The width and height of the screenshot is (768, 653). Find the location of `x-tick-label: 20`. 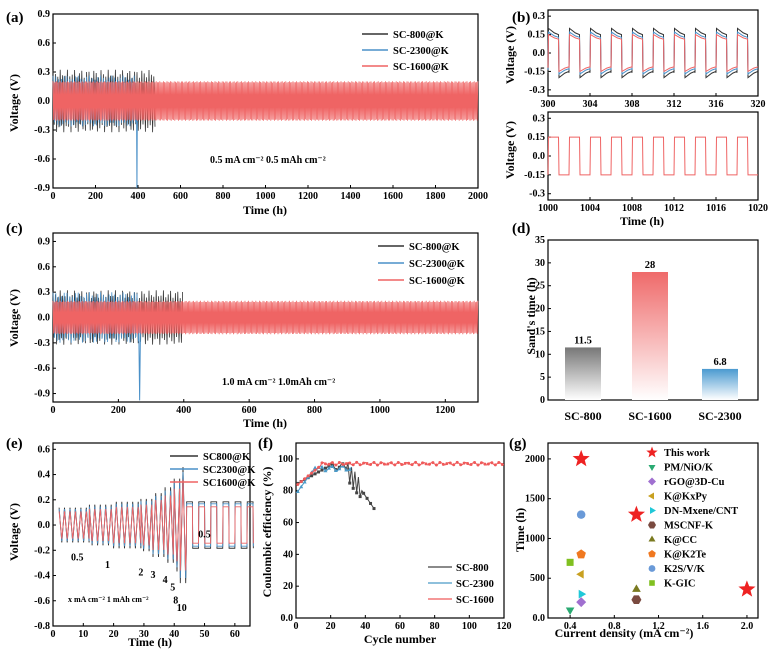

x-tick-label: 20 is located at coordinates (114, 634).